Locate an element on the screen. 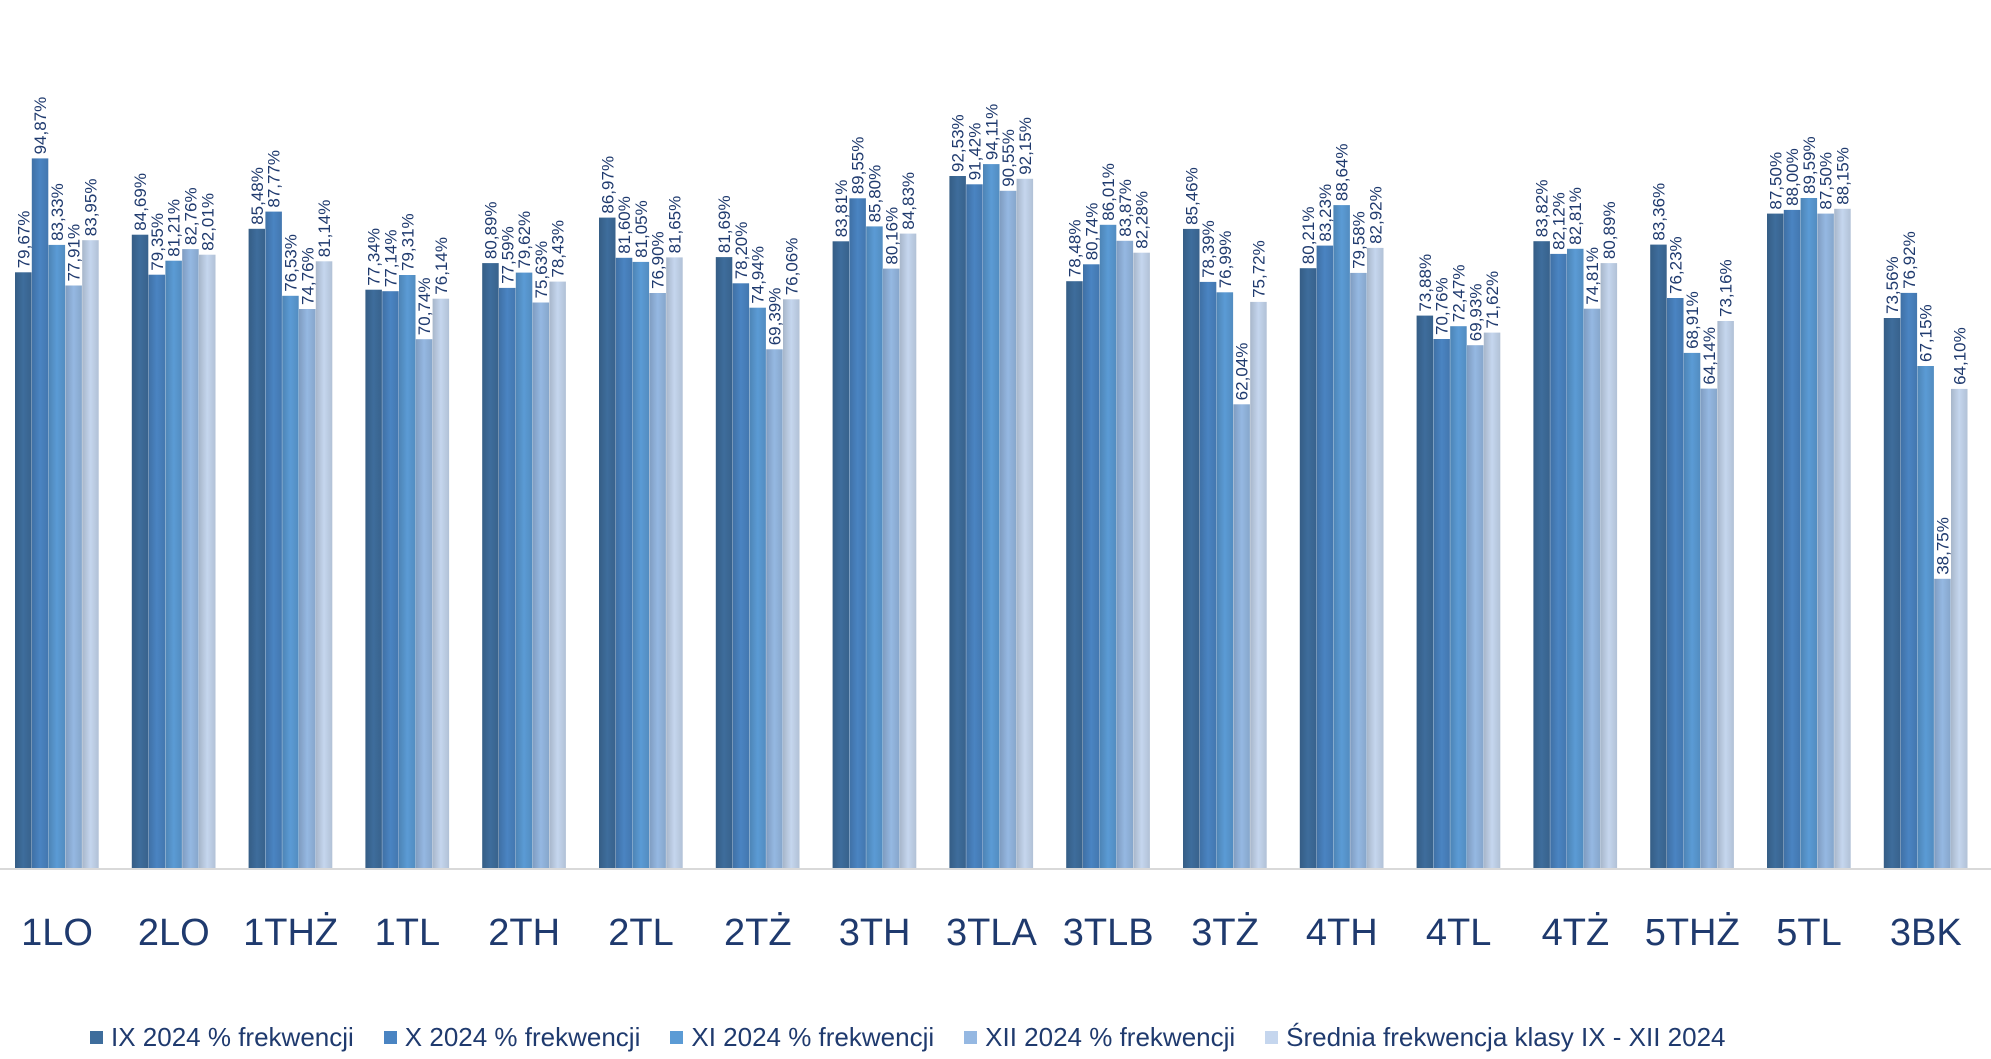 The height and width of the screenshot is (1059, 1991). data-label-4TH-series-1: 80,21% is located at coordinates (1308, 236).